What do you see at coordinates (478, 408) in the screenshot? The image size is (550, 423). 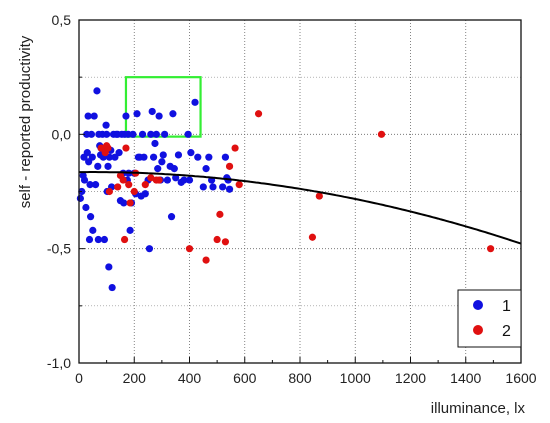 I see `x-axis-label: illuminance, lx` at bounding box center [478, 408].